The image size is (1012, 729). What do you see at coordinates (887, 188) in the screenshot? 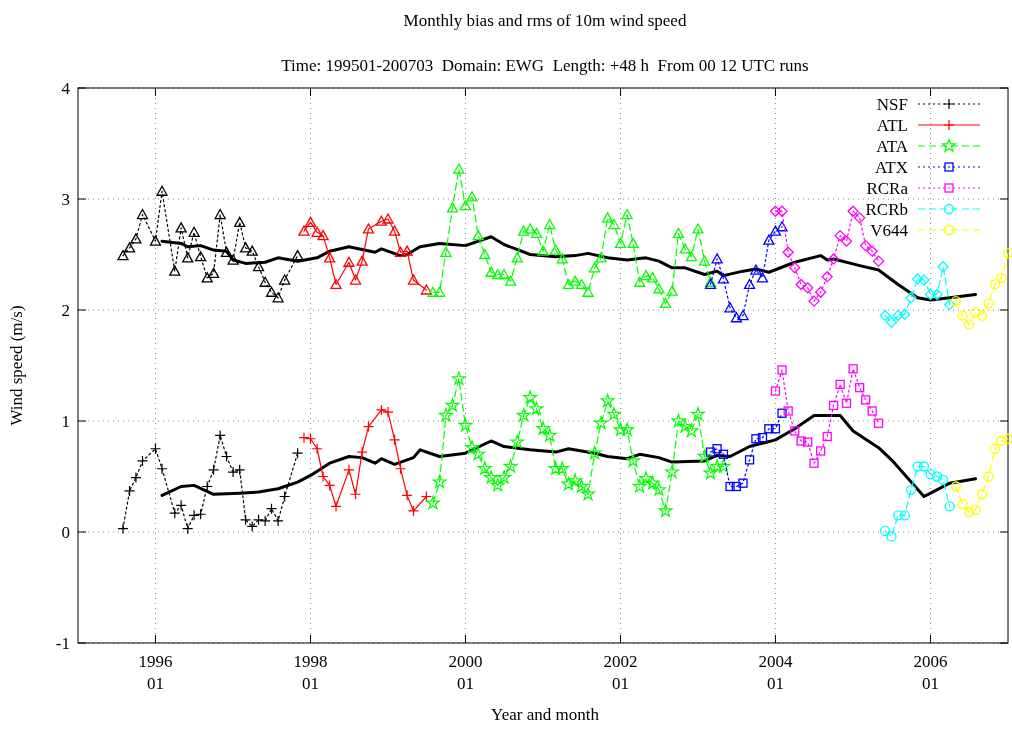
I see `legend-label: RCRa` at bounding box center [887, 188].